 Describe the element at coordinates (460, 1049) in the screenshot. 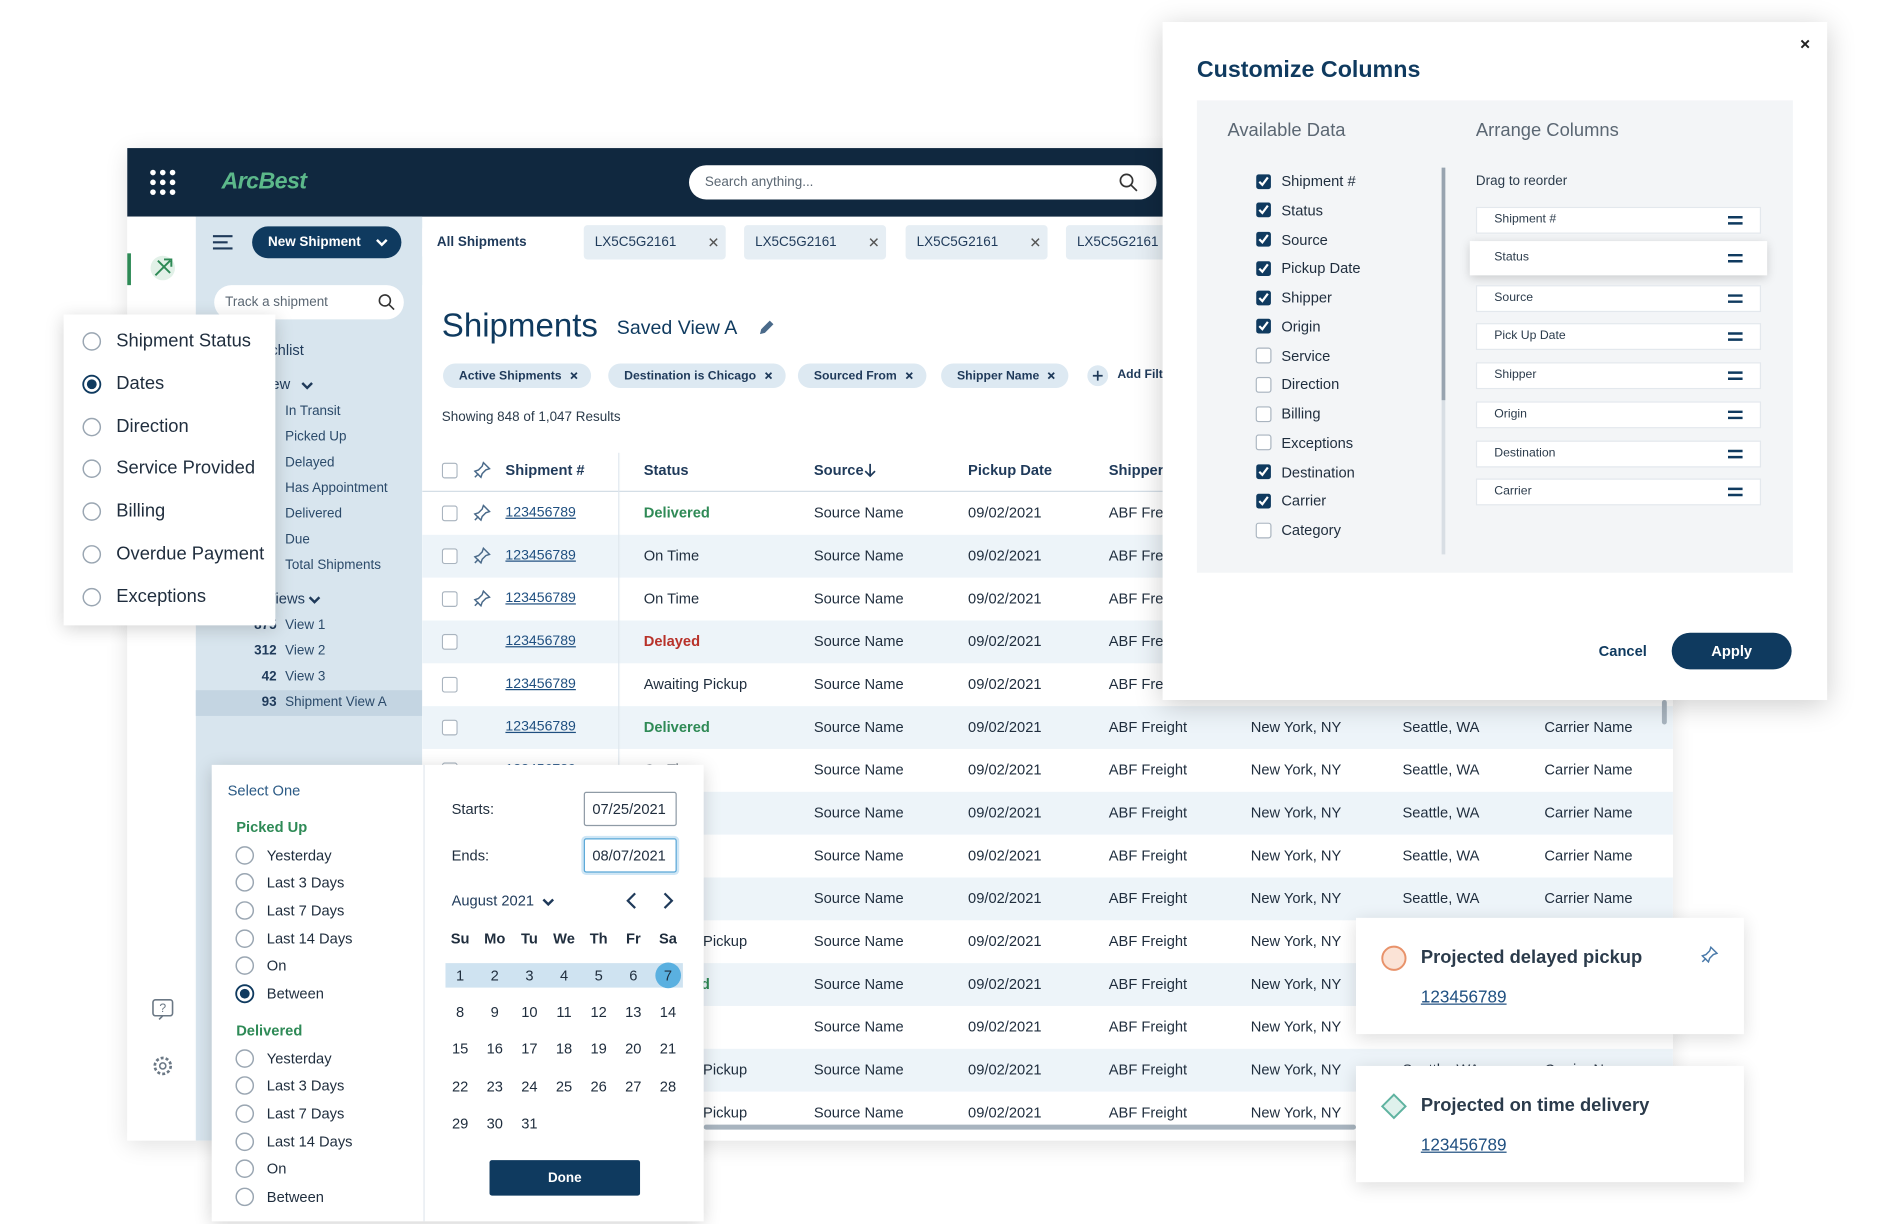

I see `day: 15` at that location.